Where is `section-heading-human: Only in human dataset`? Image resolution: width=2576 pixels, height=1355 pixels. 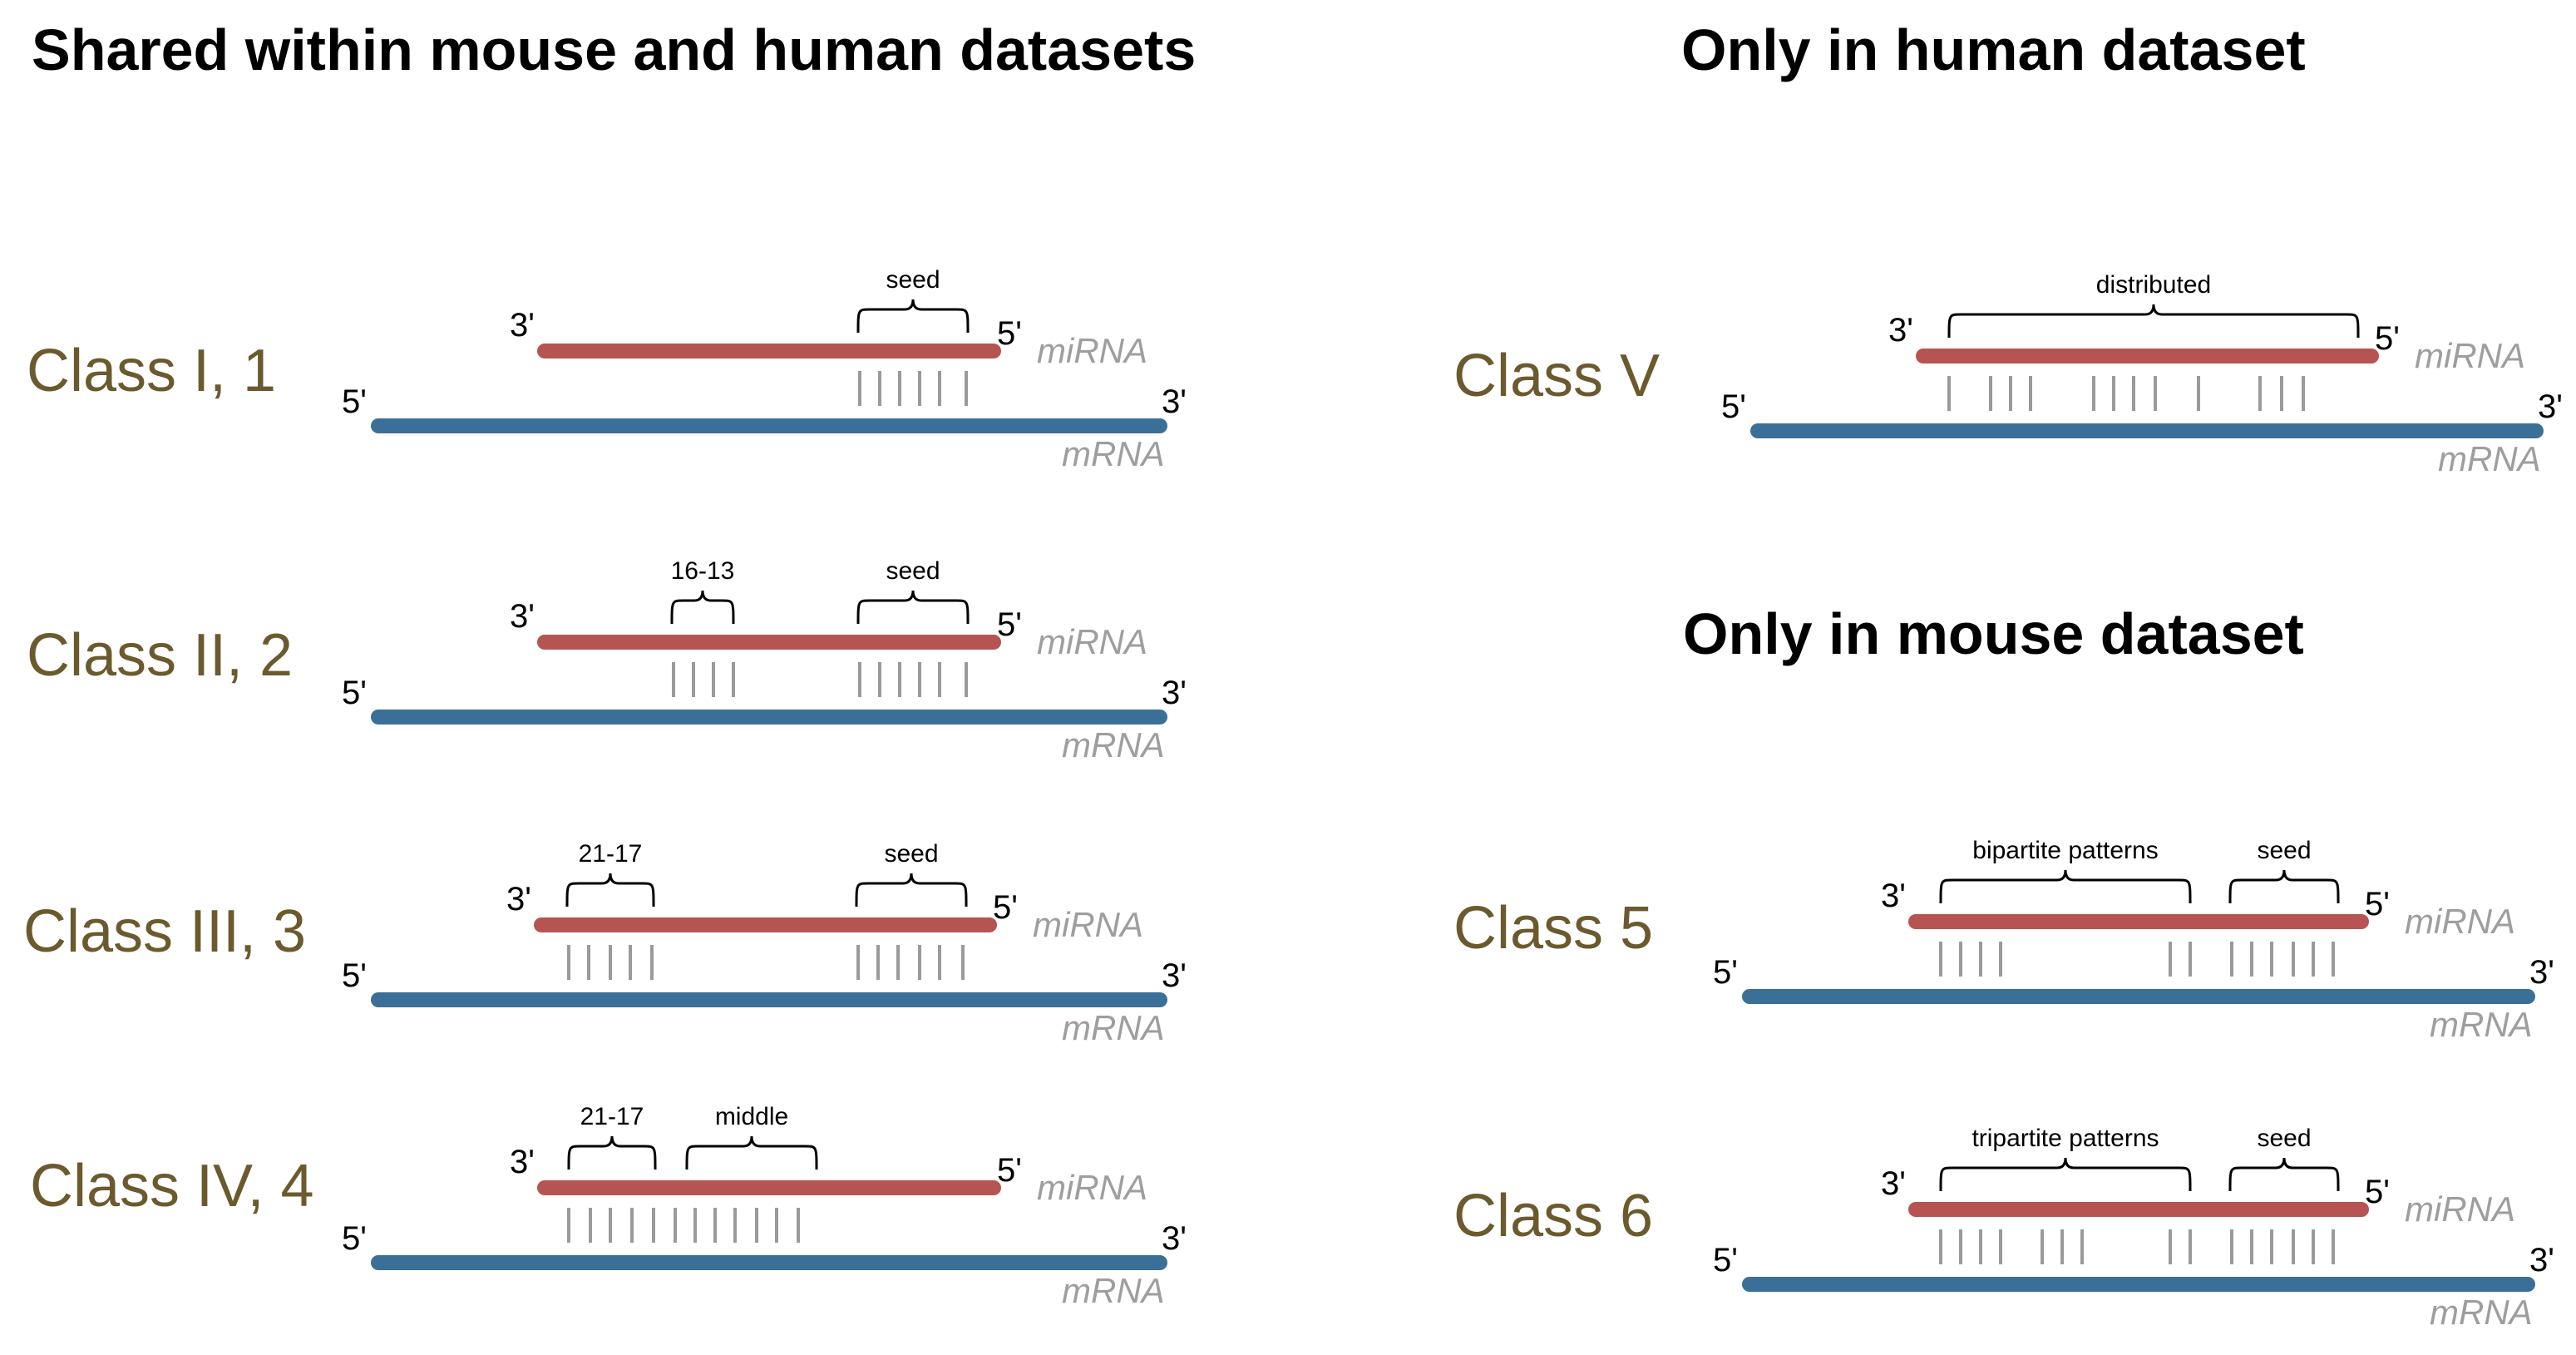
section-heading-human: Only in human dataset is located at coordinates (1994, 49).